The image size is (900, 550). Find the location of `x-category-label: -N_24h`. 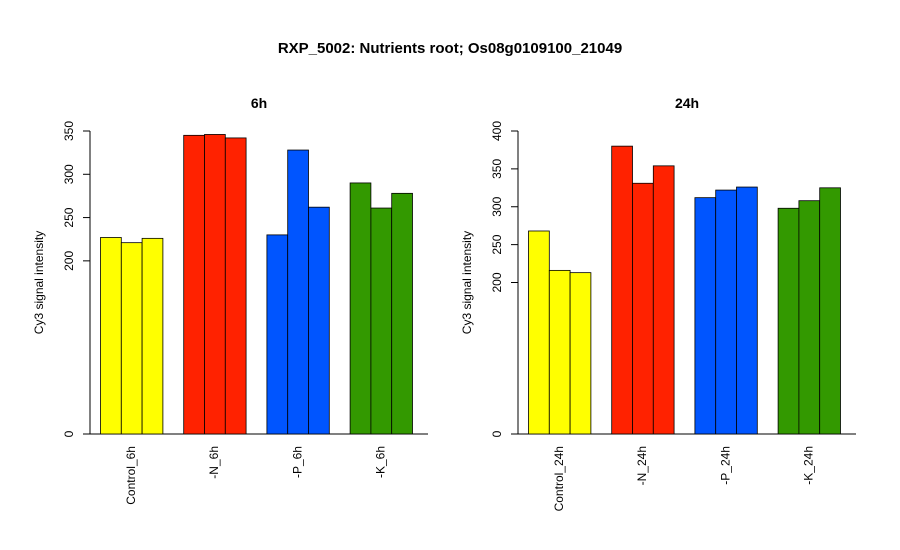

x-category-label: -N_24h is located at coordinates (642, 465).